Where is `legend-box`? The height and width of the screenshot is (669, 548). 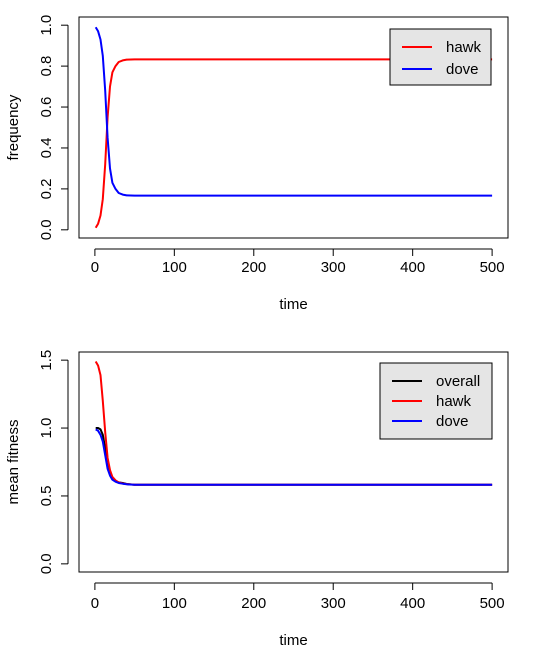
legend-box is located at coordinates (440, 57).